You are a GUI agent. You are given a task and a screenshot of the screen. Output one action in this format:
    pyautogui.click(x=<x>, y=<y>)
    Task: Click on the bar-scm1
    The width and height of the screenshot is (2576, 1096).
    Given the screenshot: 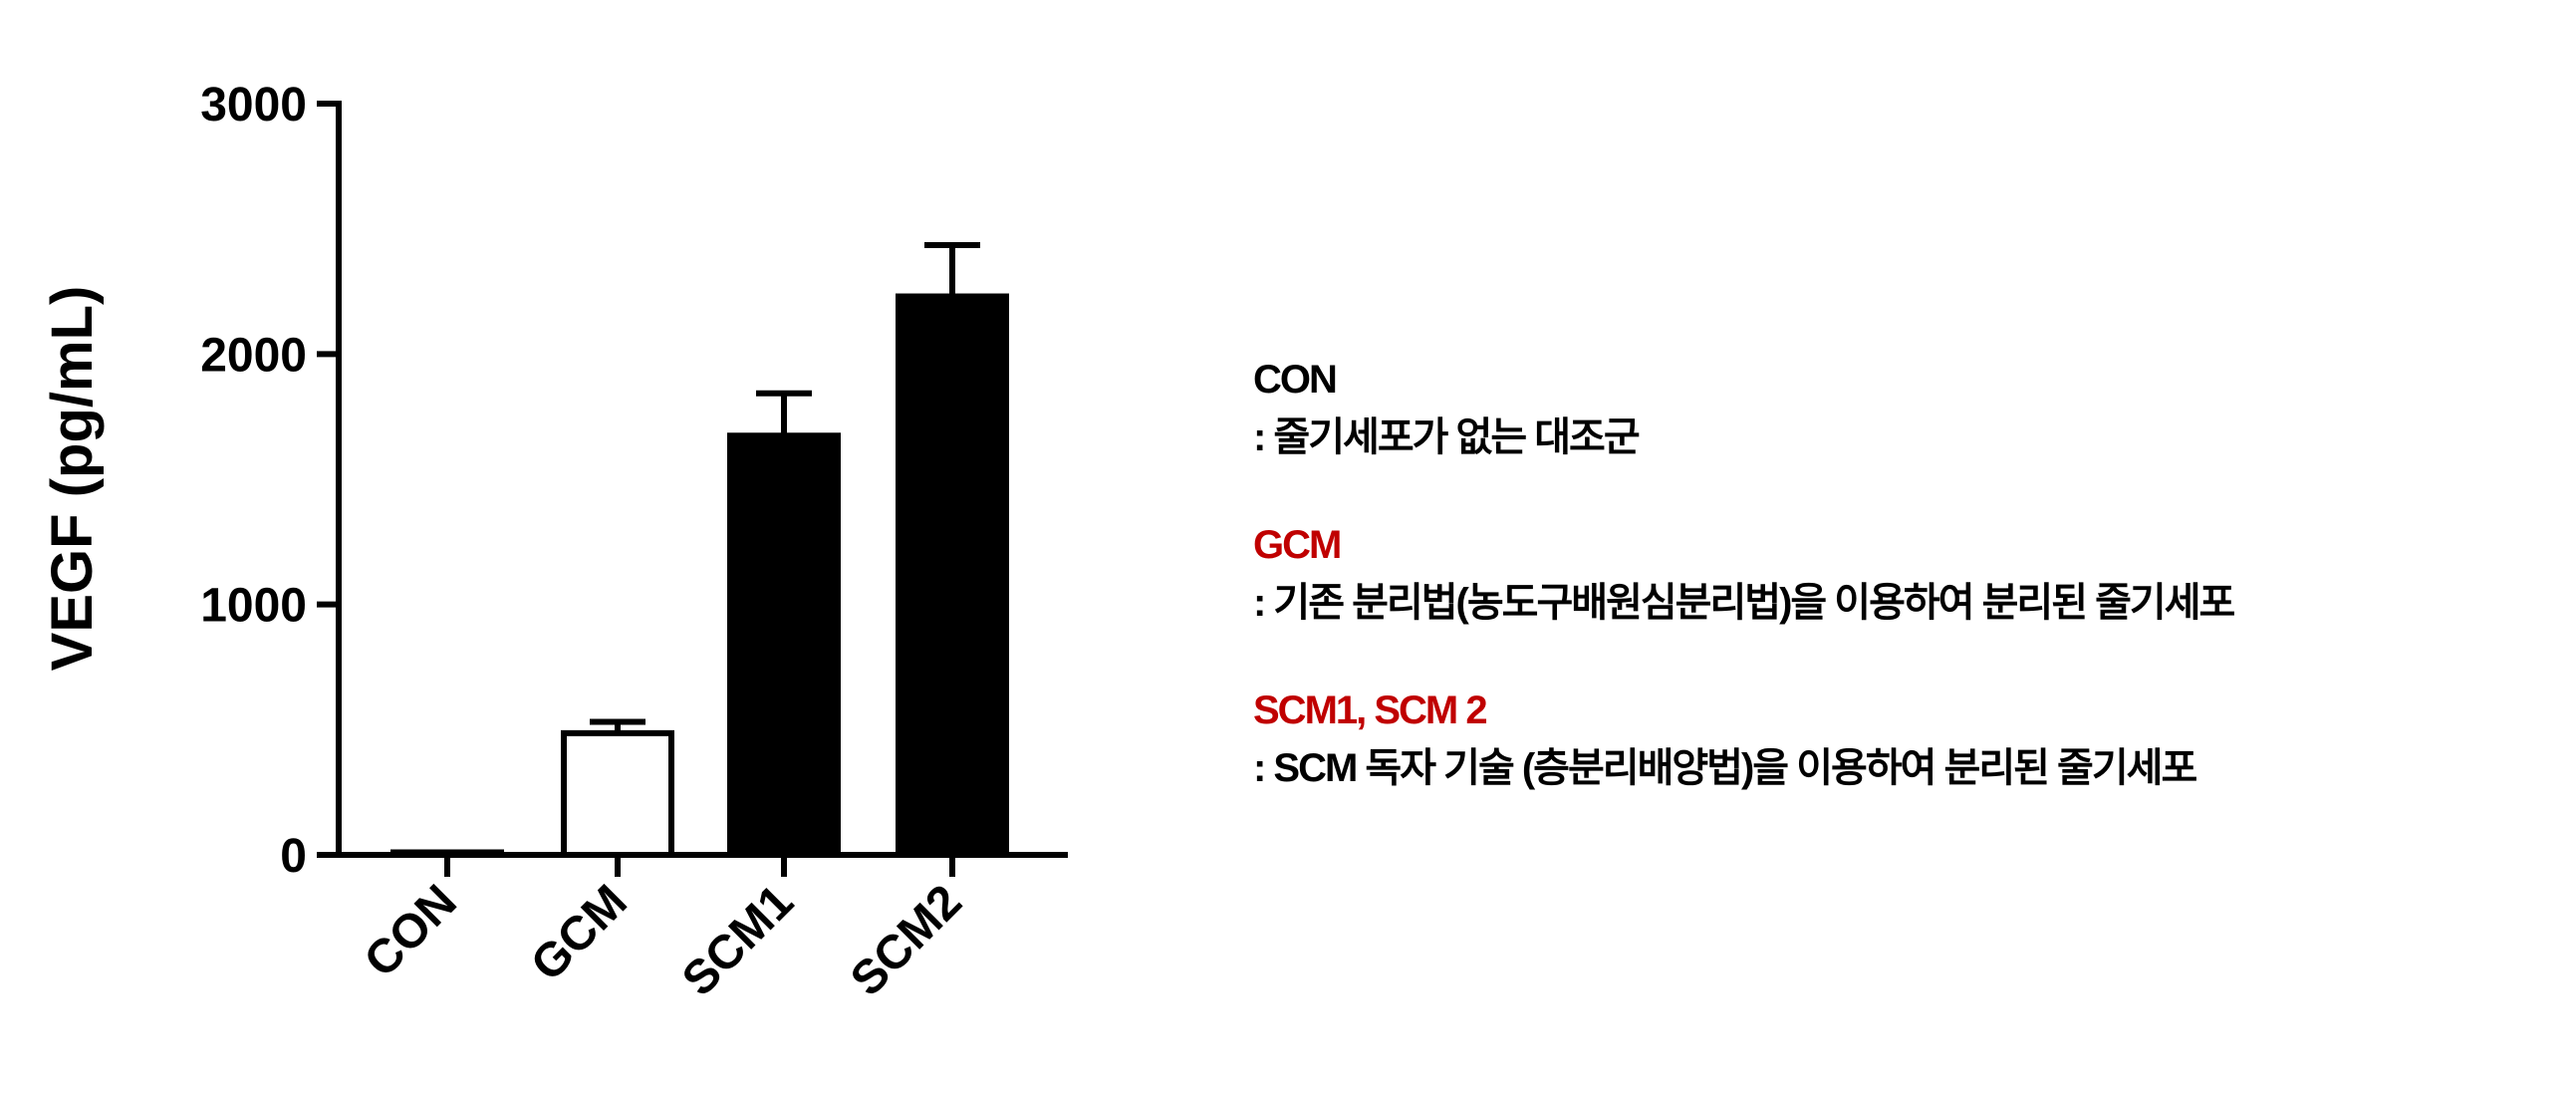 What is the action you would take?
    pyautogui.click(x=784, y=645)
    